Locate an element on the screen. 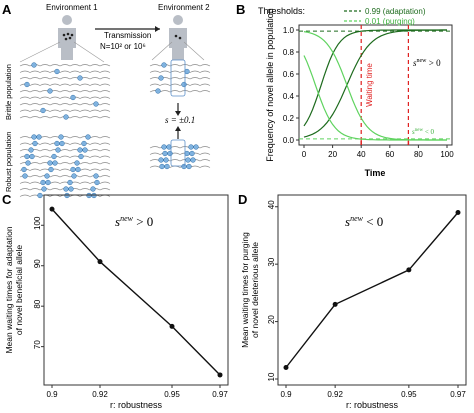  x-tick-label: 0.97 is located at coordinates (220, 394).